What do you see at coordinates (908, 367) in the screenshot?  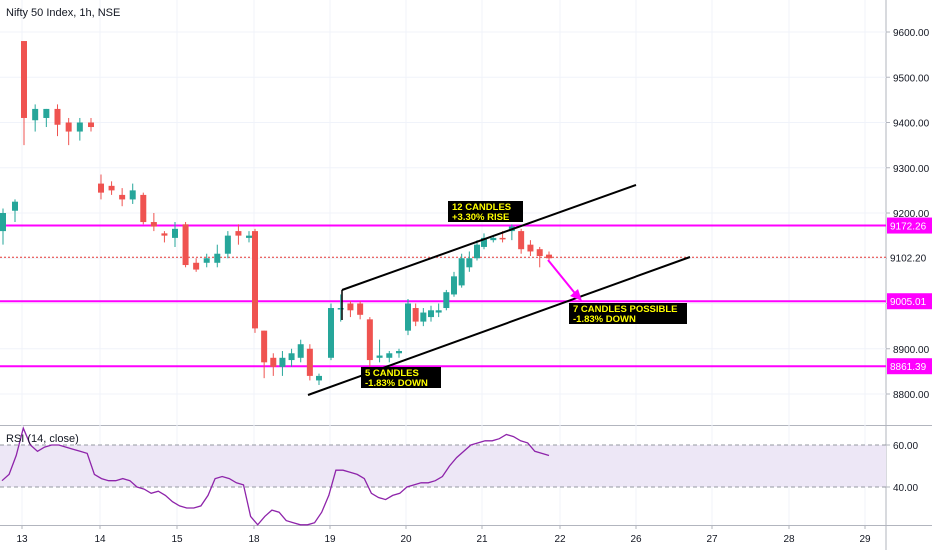 I see `level-tag-label: 8861.39` at bounding box center [908, 367].